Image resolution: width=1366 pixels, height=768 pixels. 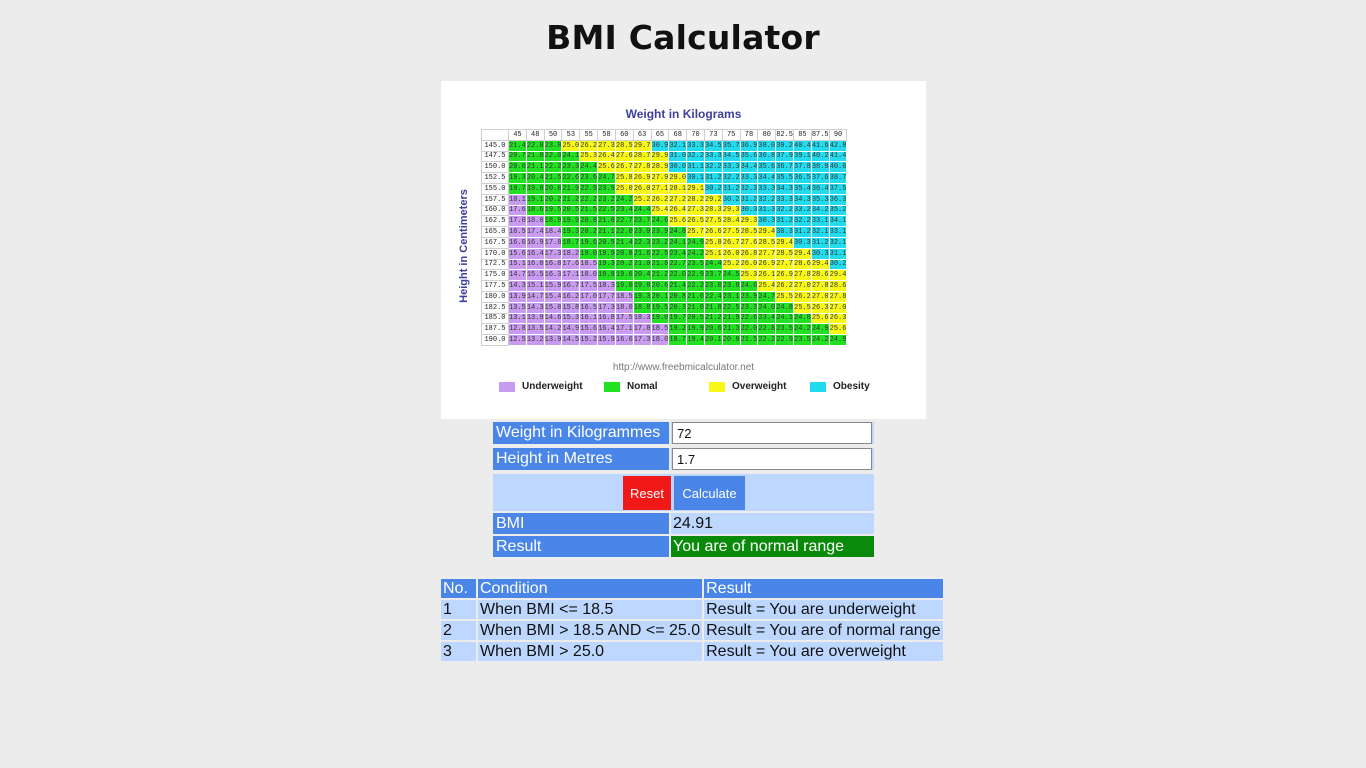 What do you see at coordinates (820, 307) in the screenshot?
I see `grid-cell: 26.3` at bounding box center [820, 307].